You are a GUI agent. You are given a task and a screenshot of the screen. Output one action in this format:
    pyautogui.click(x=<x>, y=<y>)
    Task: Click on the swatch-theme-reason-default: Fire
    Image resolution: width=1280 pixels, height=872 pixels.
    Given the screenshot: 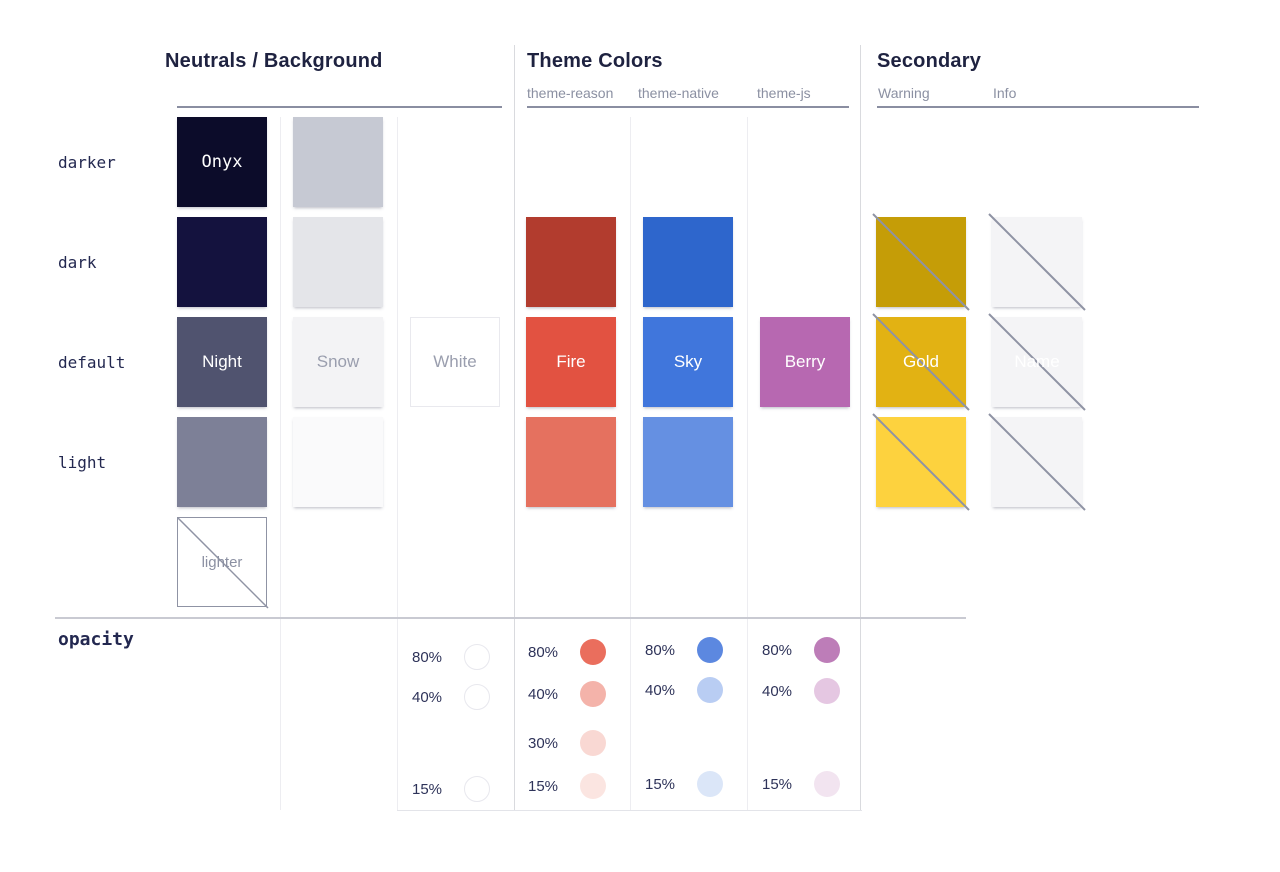 What is the action you would take?
    pyautogui.click(x=571, y=362)
    